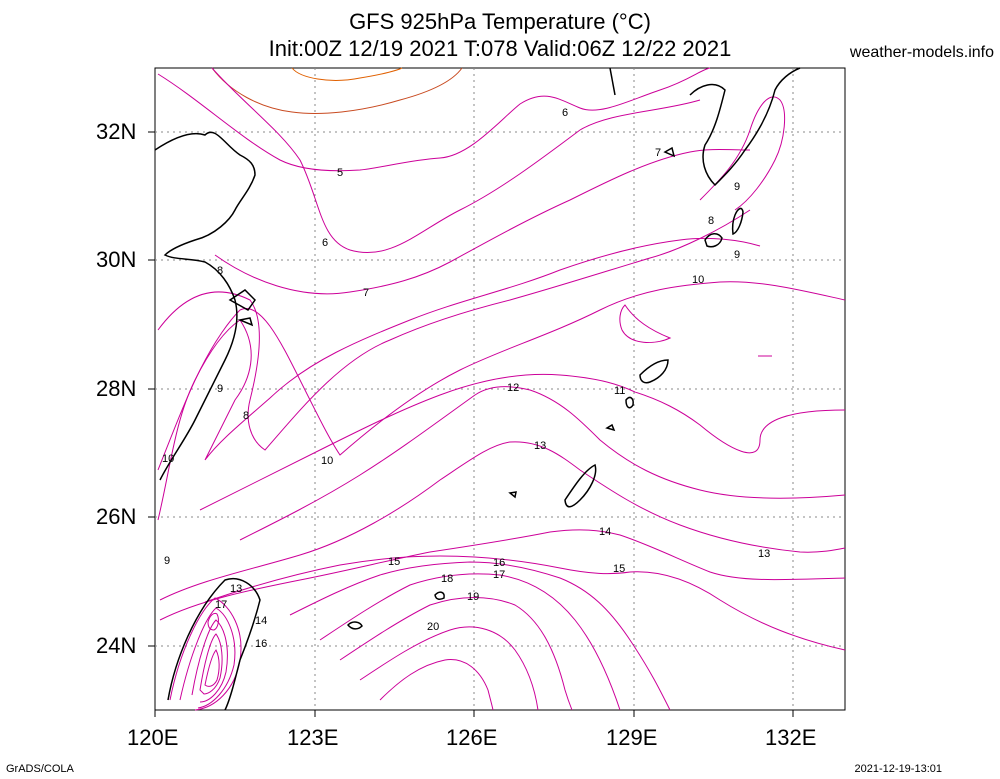  I want to click on islet-b, so click(610, 427).